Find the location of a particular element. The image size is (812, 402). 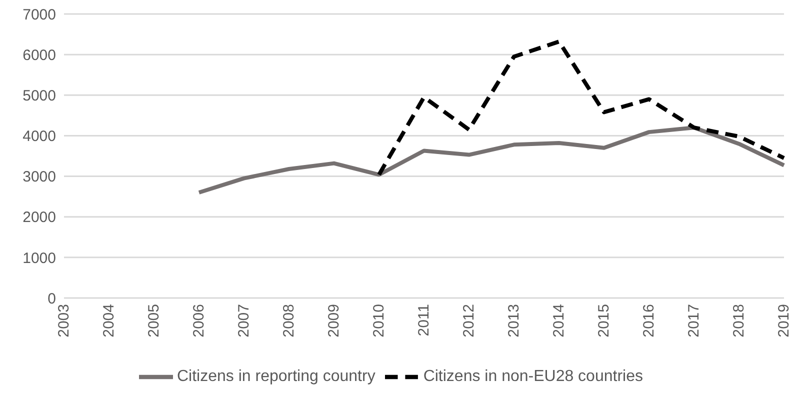

x-tick-label: 2004 is located at coordinates (109, 321).